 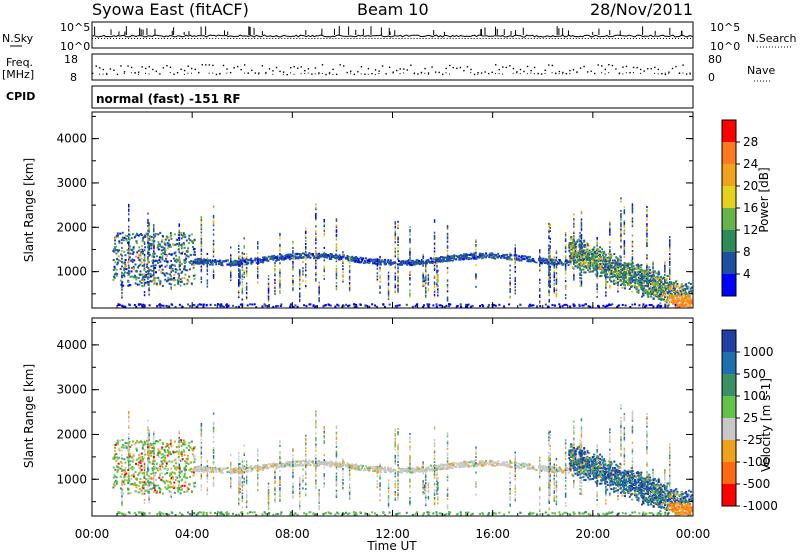 What do you see at coordinates (393, 9) in the screenshot?
I see `beam-title: Beam 10` at bounding box center [393, 9].